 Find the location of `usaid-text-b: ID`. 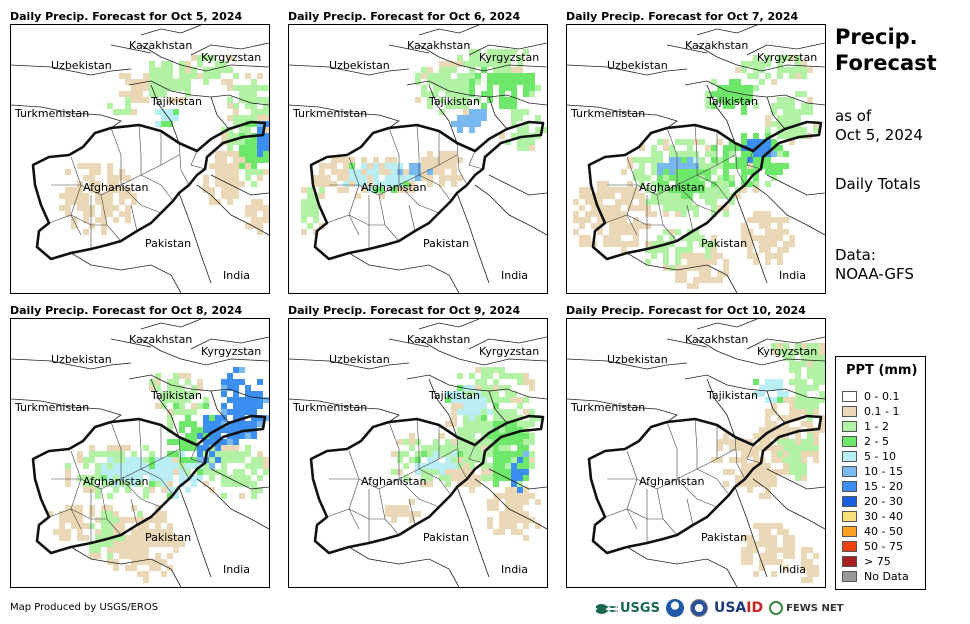

usaid-text-b: ID is located at coordinates (755, 608).